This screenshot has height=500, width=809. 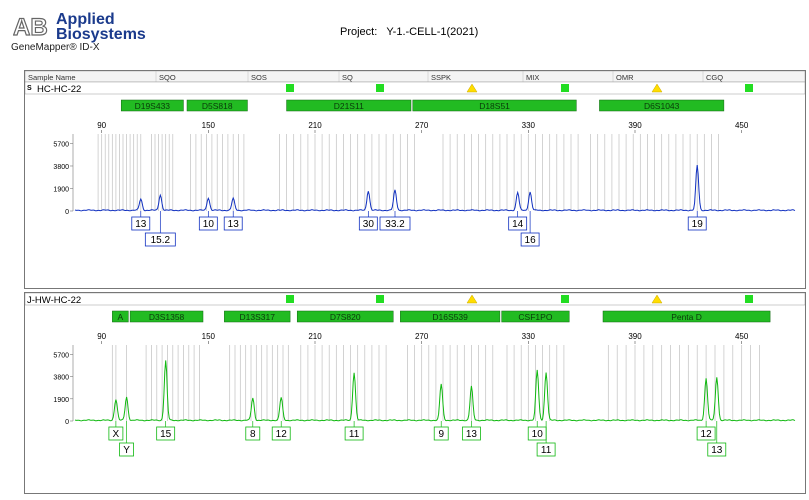 What do you see at coordinates (30, 26) in the screenshot?
I see `svg-text: AB` at bounding box center [30, 26].